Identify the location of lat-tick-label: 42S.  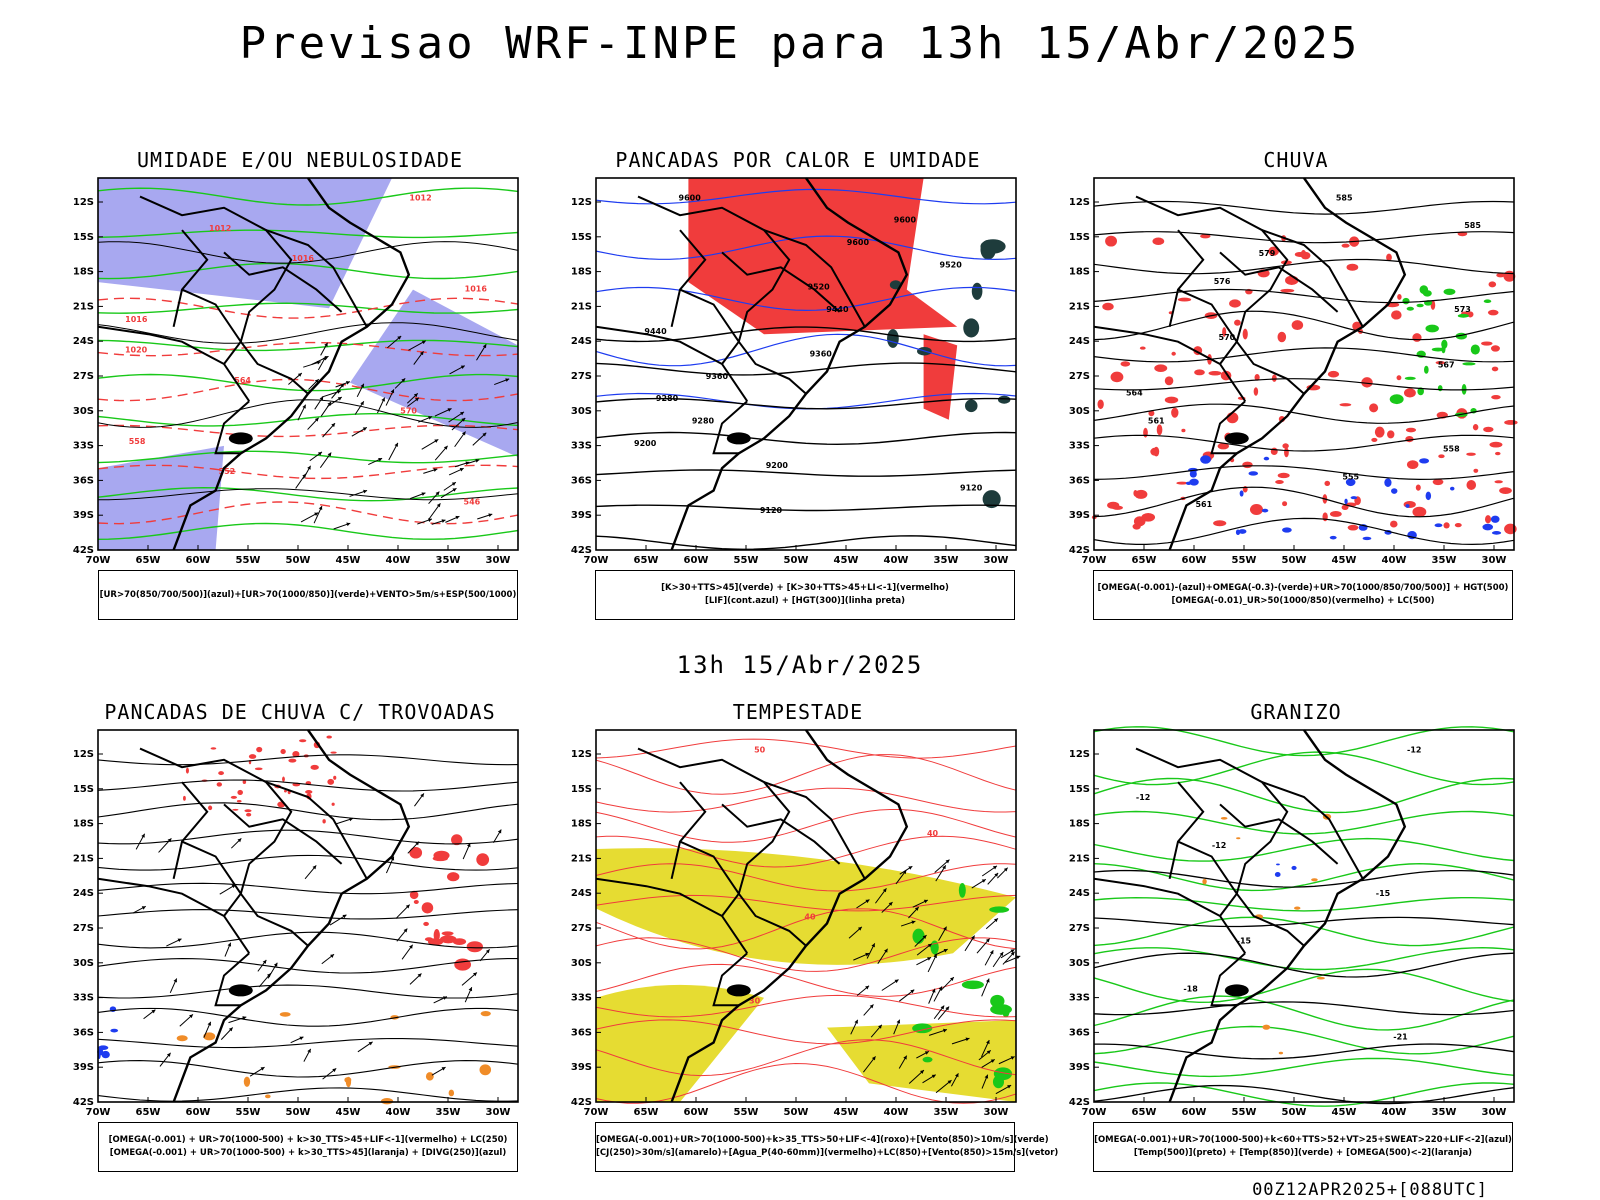
(83, 550).